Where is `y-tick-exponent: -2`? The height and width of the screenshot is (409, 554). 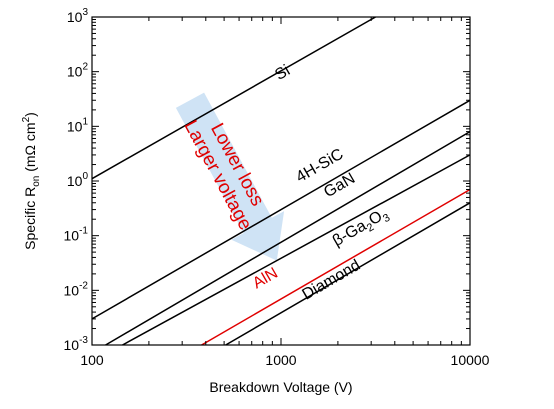
y-tick-exponent: -2 is located at coordinates (83, 285).